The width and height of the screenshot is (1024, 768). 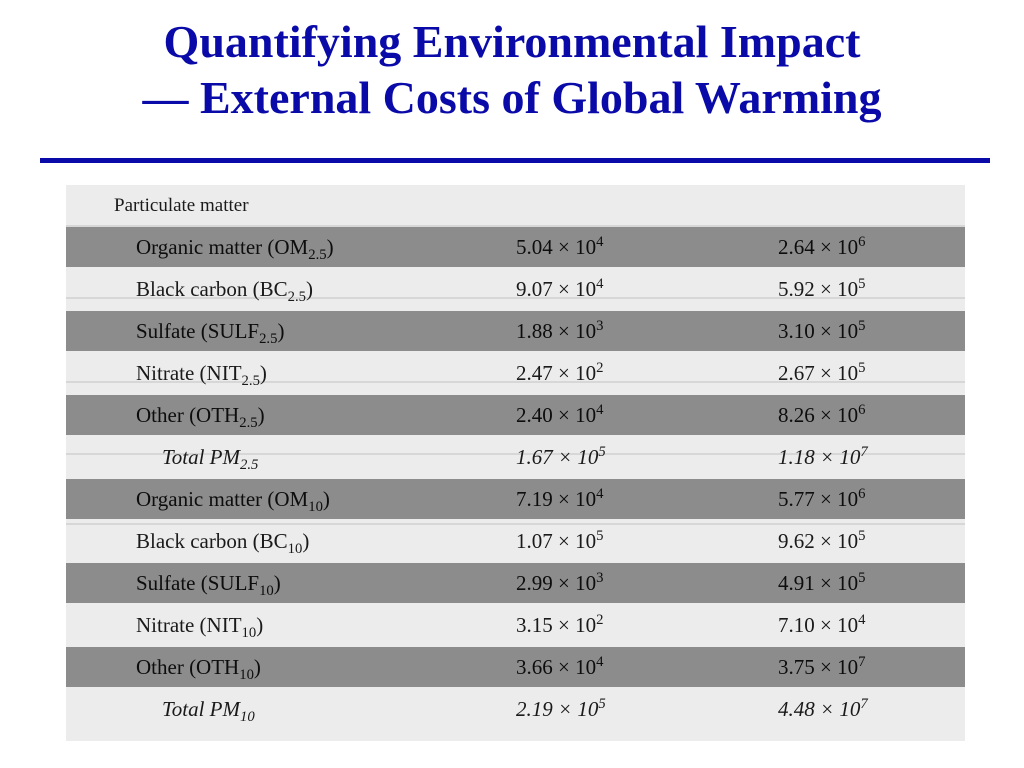 What do you see at coordinates (560, 666) in the screenshot?
I see `value-column-1: 3.66 × 10⁴` at bounding box center [560, 666].